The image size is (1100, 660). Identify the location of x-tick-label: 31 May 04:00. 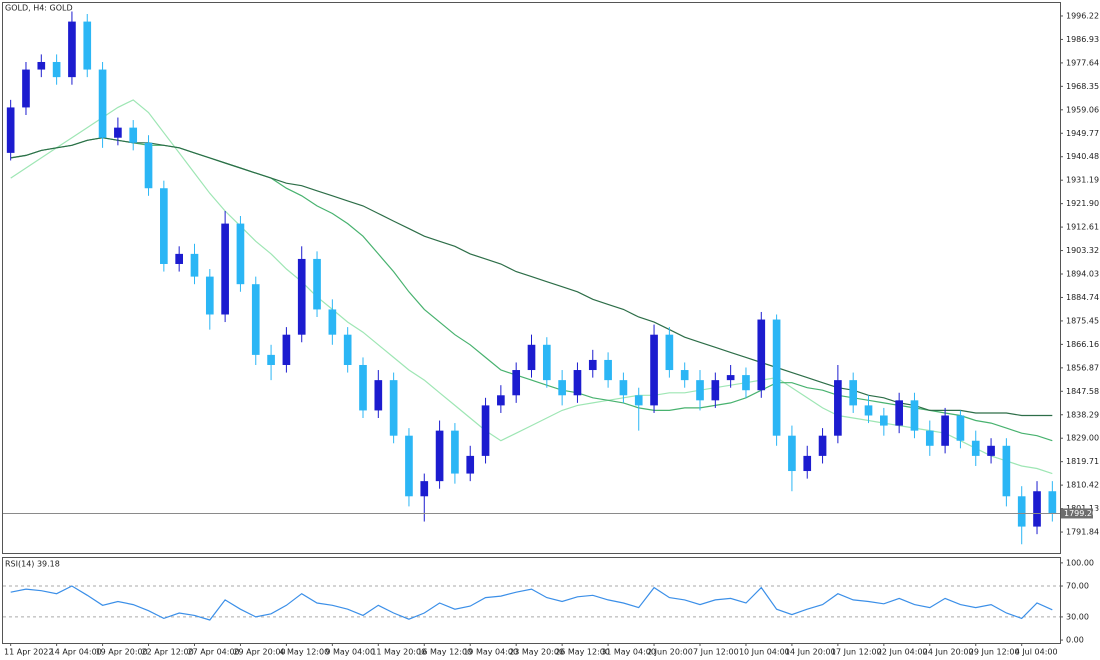
(628, 652).